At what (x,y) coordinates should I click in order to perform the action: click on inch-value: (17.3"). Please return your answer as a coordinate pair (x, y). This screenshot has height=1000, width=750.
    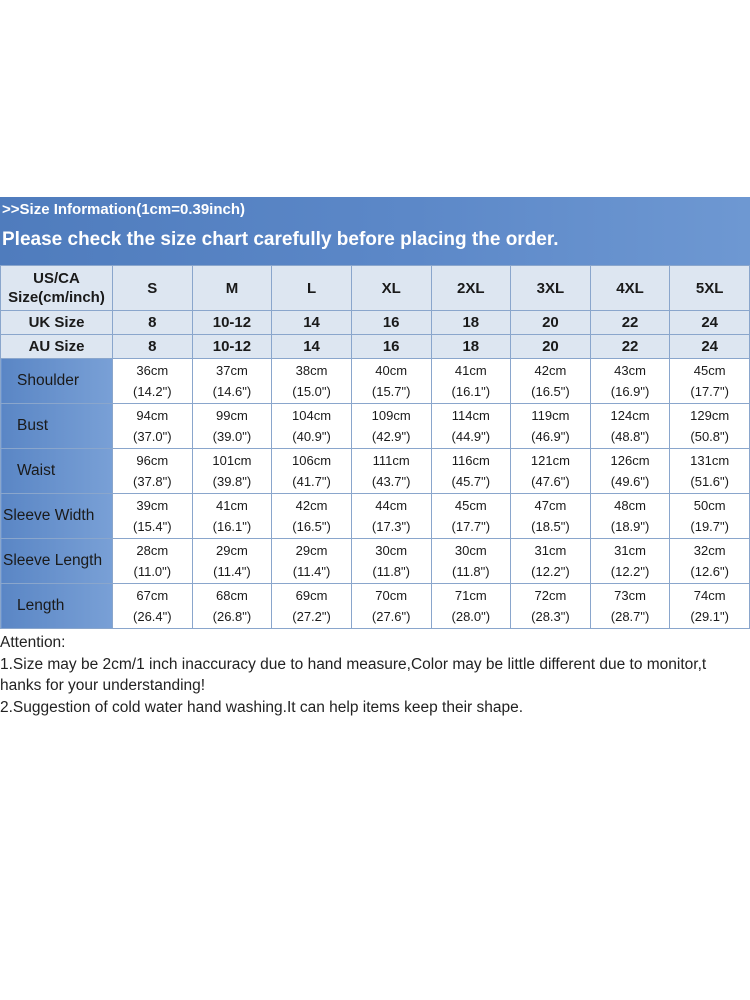
    Looking at the image, I should click on (391, 526).